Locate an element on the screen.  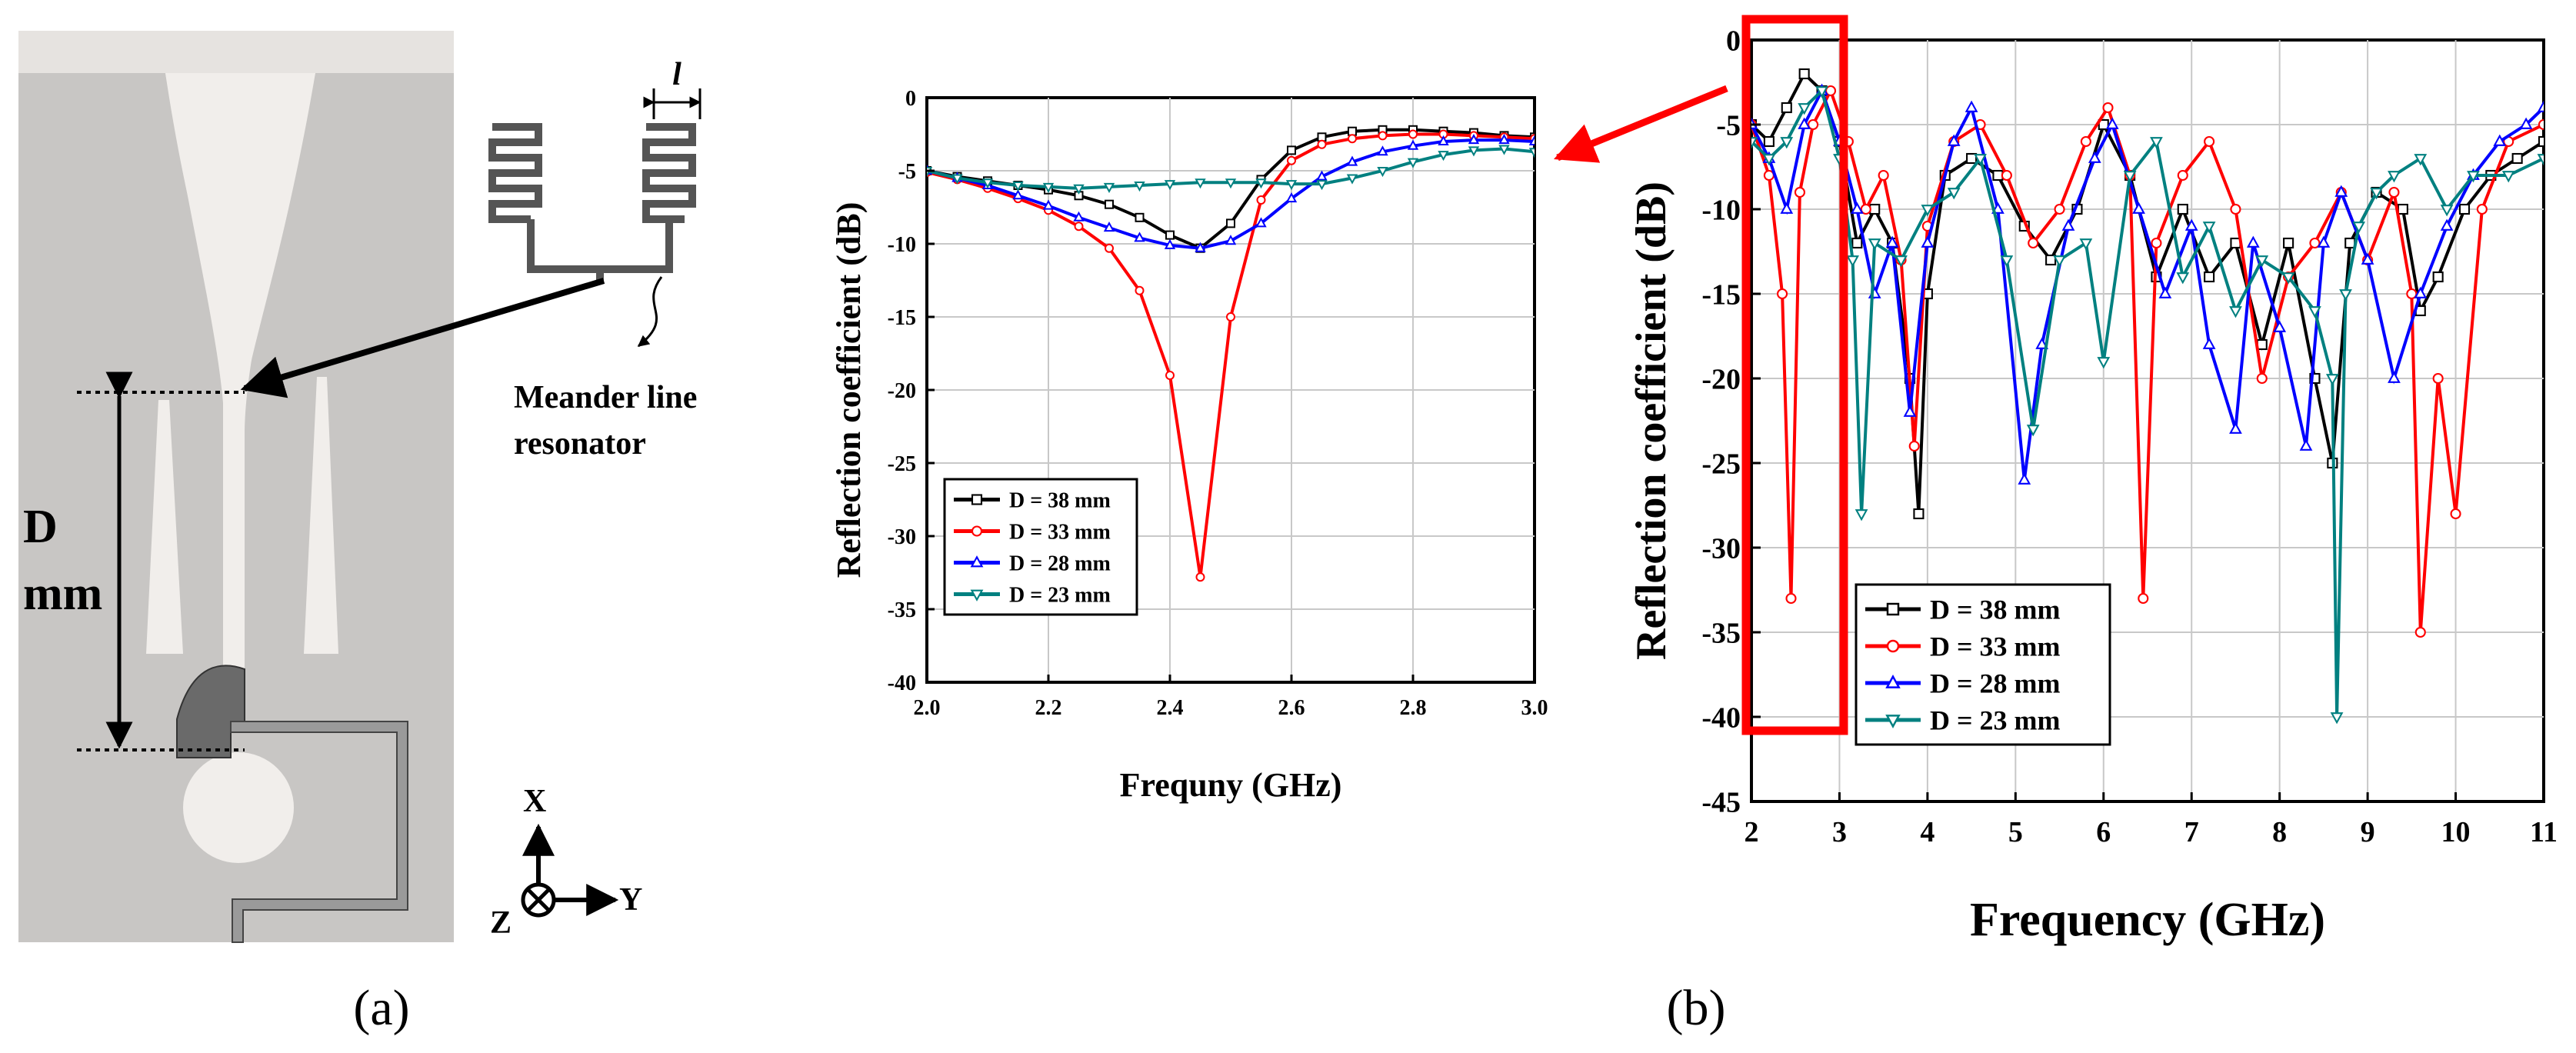
full-ytick-label: -25 is located at coordinates (1721, 464).